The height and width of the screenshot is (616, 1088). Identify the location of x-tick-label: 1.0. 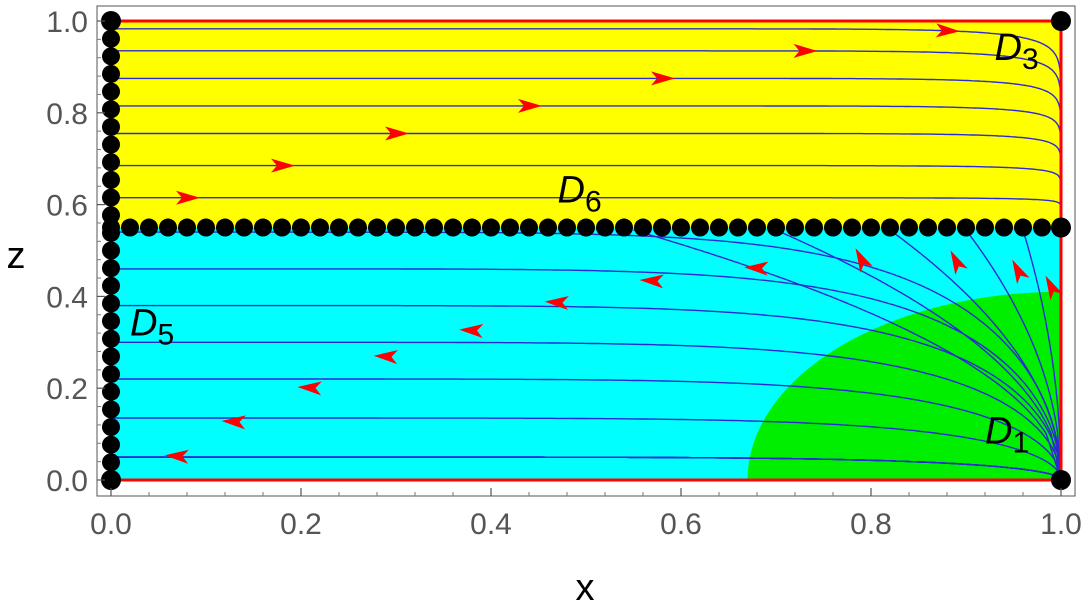
(1061, 524).